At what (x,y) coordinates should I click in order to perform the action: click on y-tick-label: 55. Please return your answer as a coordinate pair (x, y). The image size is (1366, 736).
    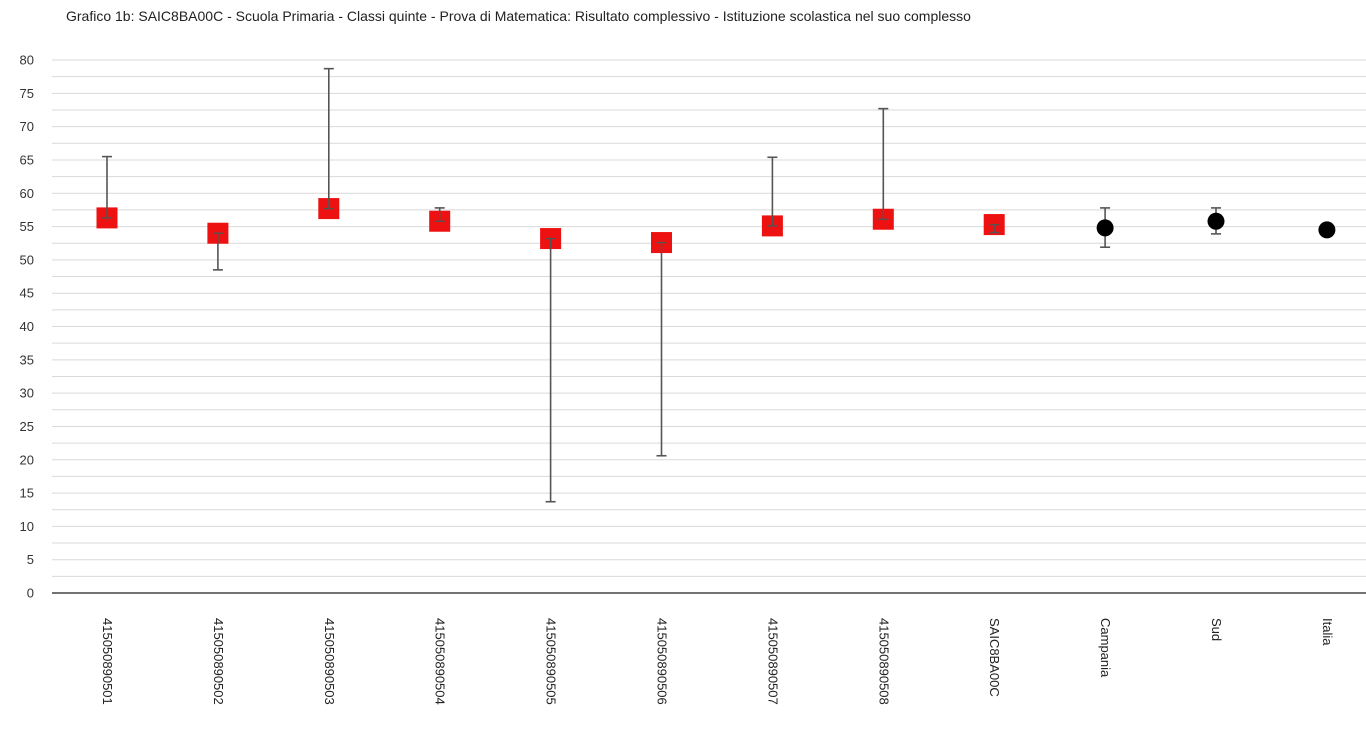
    Looking at the image, I should click on (27, 226).